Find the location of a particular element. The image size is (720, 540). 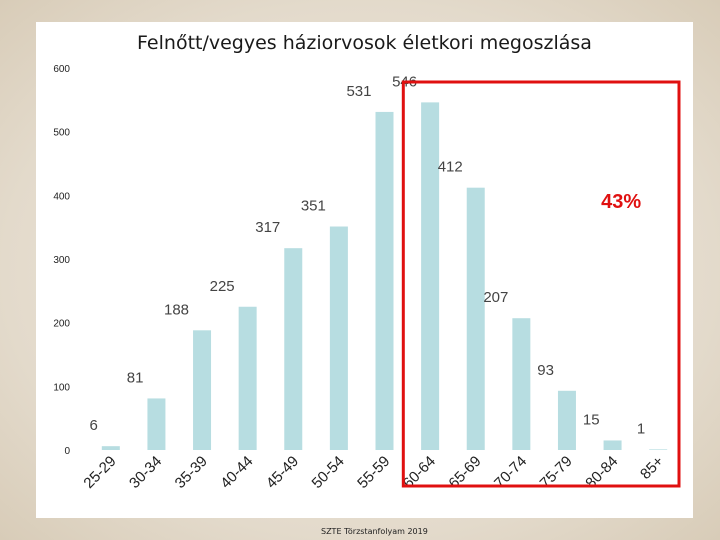

data-label: 531 is located at coordinates (358, 91).